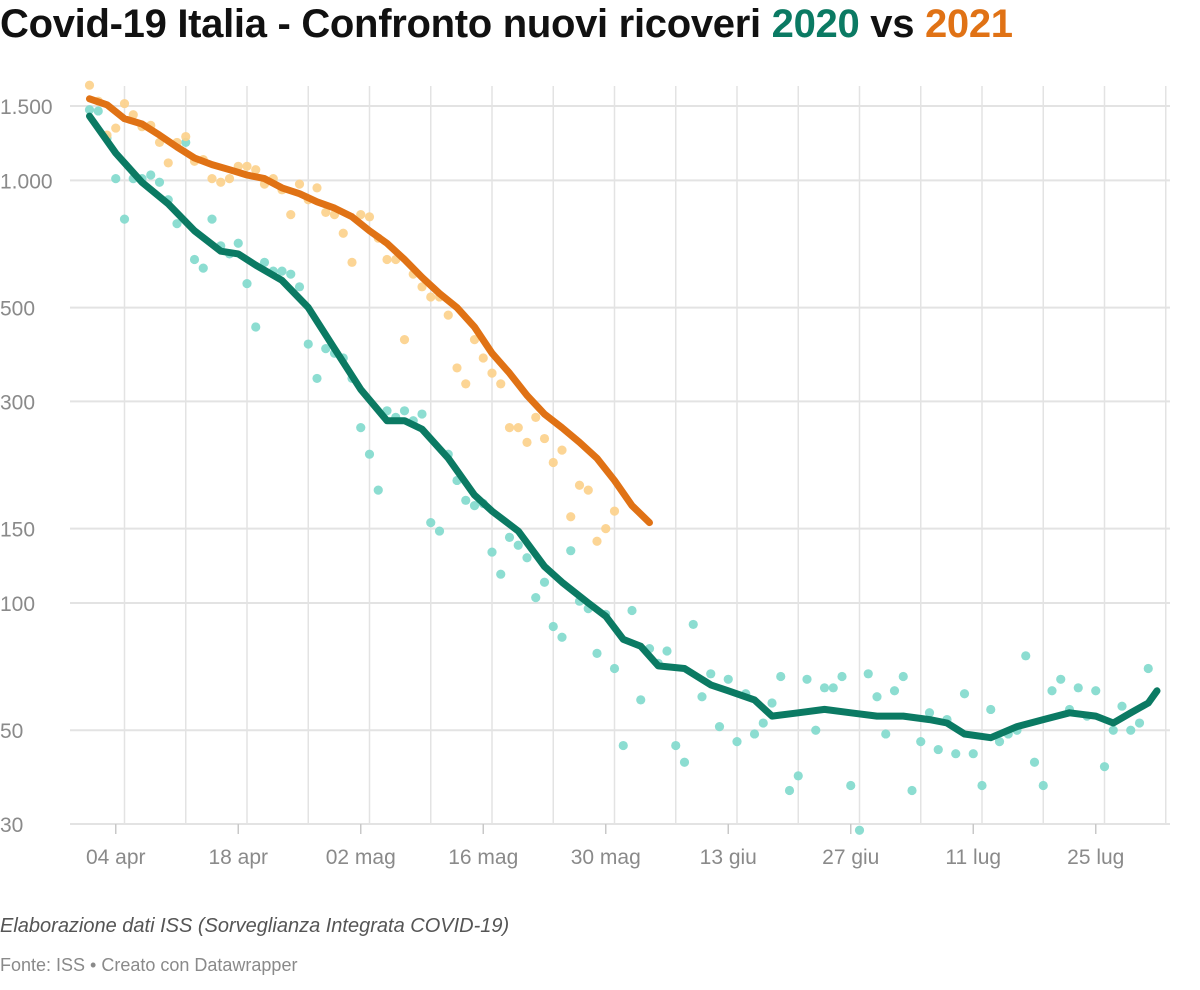  I want to click on y-tick-label: 500, so click(17, 309).